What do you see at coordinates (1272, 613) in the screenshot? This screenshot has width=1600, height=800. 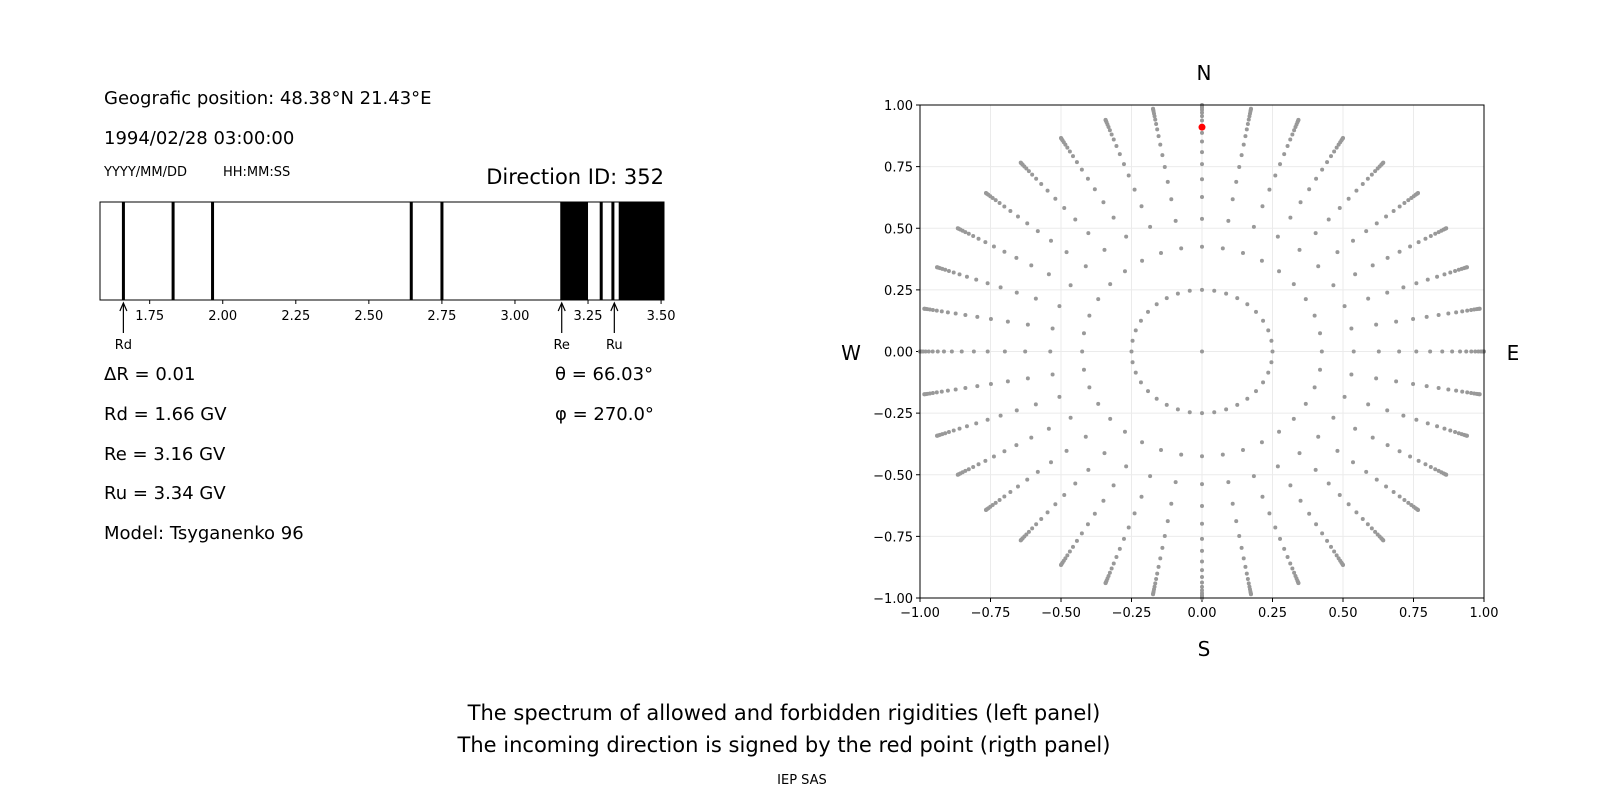 I see `x-tick-label: 0.25` at bounding box center [1272, 613].